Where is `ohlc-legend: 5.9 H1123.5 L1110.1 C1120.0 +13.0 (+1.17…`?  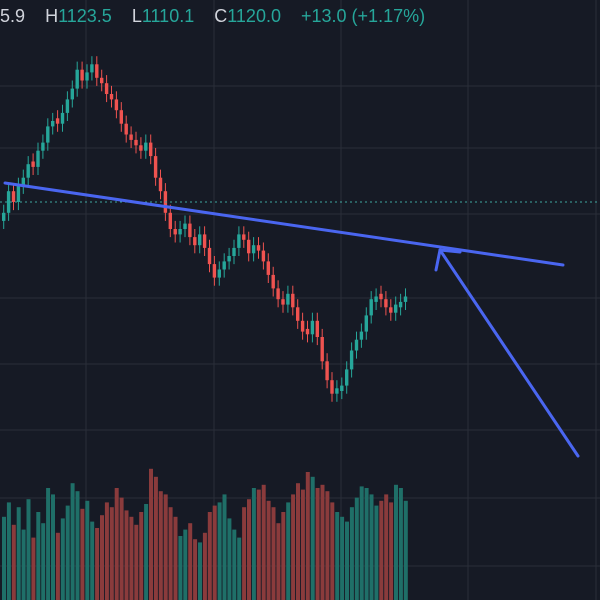
ohlc-legend: 5.9 H1123.5 L1110.1 C1120.0 +13.0 (+1.17… is located at coordinates (212, 16).